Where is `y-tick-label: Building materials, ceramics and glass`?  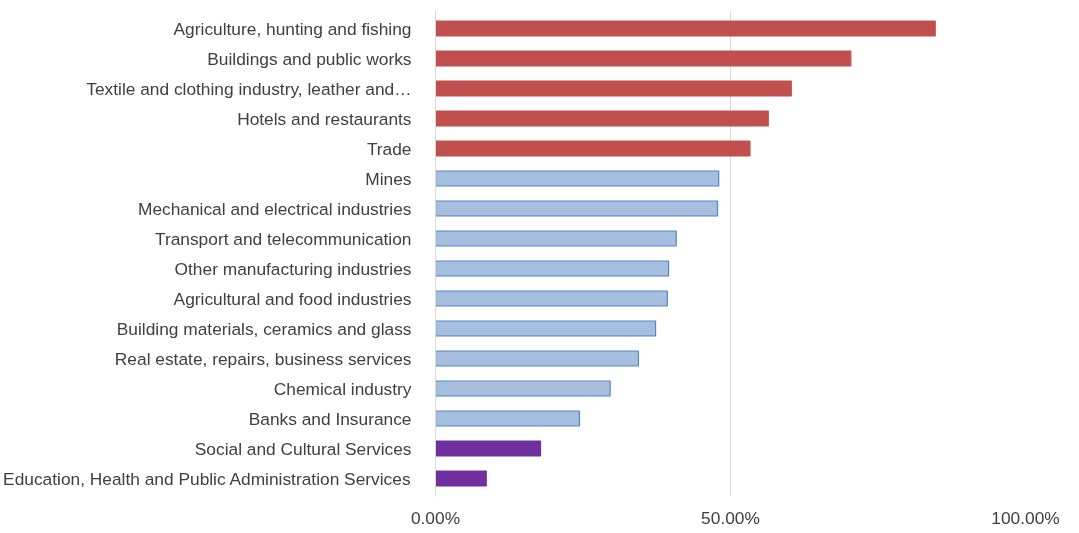 y-tick-label: Building materials, ceramics and glass is located at coordinates (264, 328).